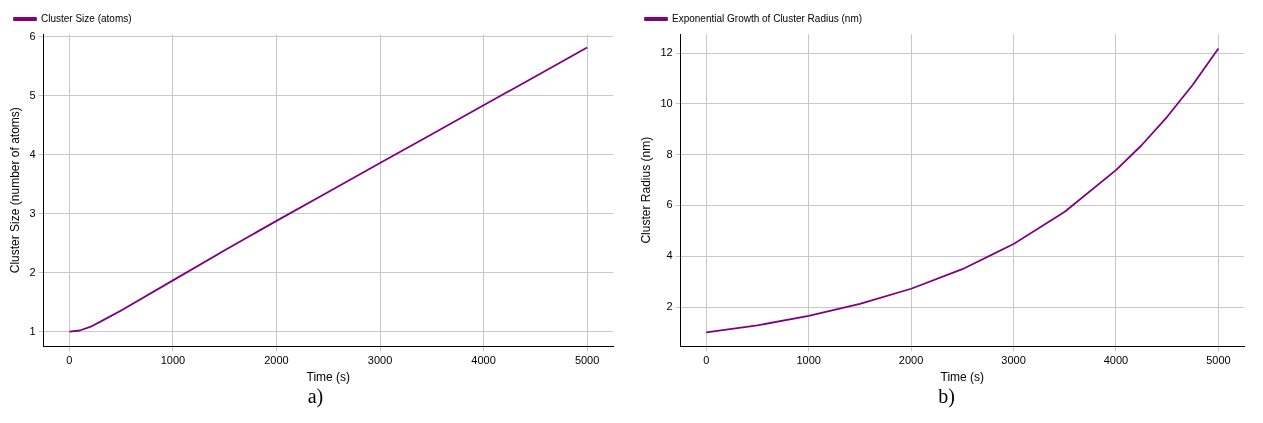 The height and width of the screenshot is (423, 1263). I want to click on y-axis-title: Cluster Size (number of atoms), so click(14, 190).